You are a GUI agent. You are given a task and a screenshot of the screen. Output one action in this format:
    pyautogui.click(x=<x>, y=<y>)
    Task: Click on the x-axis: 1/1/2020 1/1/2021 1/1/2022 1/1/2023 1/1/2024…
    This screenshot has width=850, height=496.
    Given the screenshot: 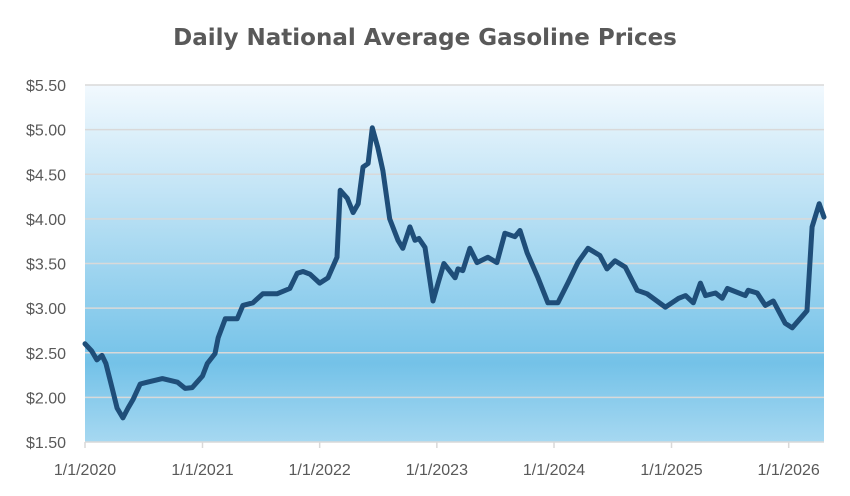 What is the action you would take?
    pyautogui.click(x=437, y=460)
    